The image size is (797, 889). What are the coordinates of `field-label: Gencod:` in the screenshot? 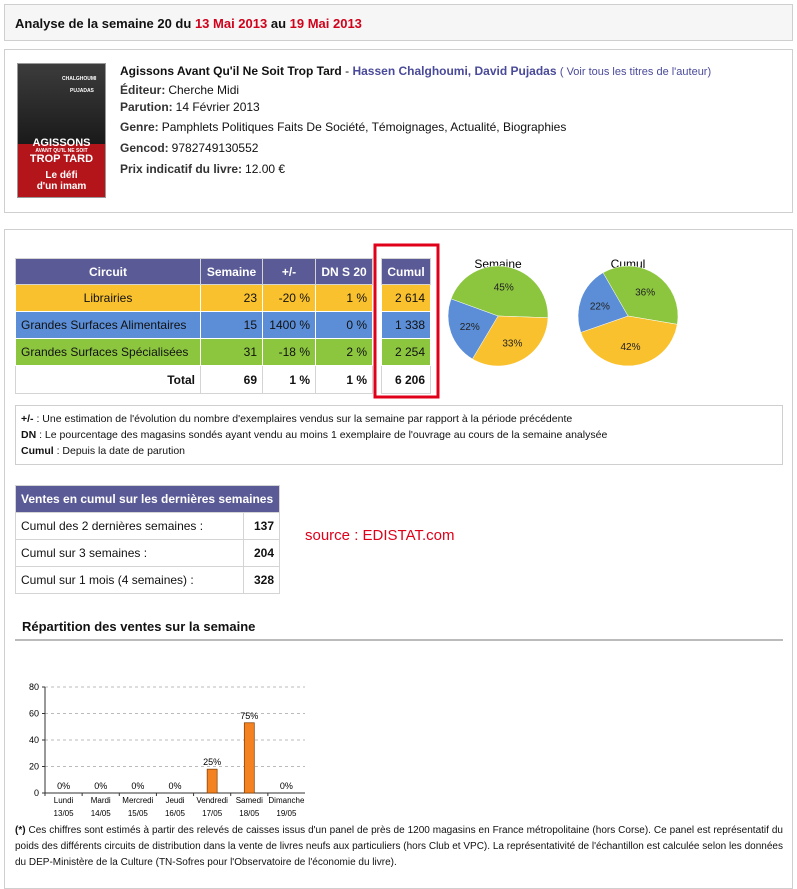 It's located at (144, 148).